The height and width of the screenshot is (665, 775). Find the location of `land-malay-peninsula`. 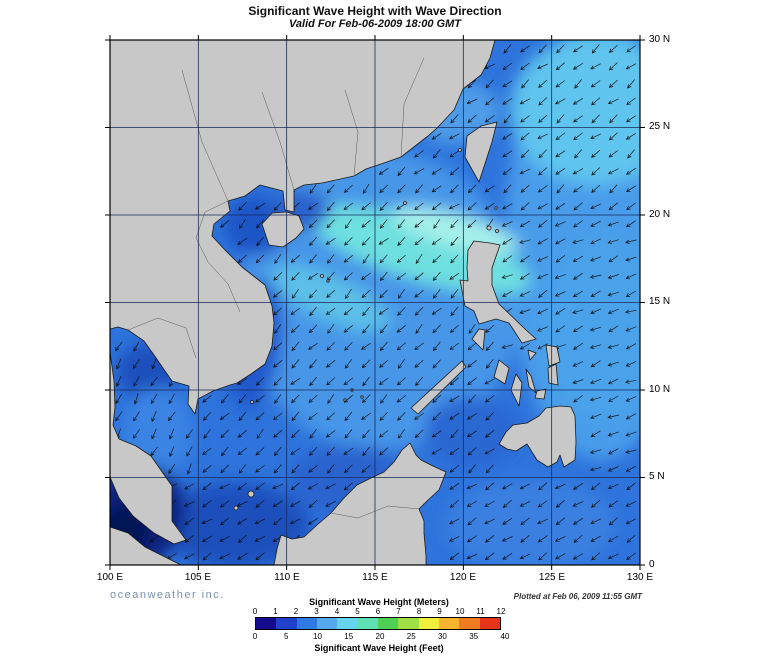

land-malay-peninsula is located at coordinates (148, 448).